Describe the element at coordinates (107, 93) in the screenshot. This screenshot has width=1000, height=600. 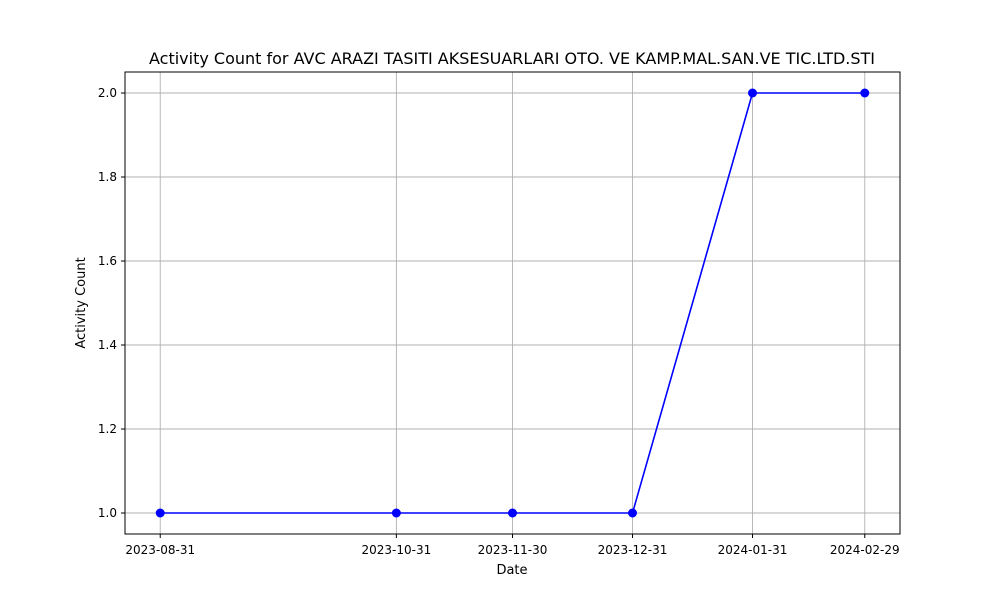
I see `y-tick-label: 2.0` at that location.